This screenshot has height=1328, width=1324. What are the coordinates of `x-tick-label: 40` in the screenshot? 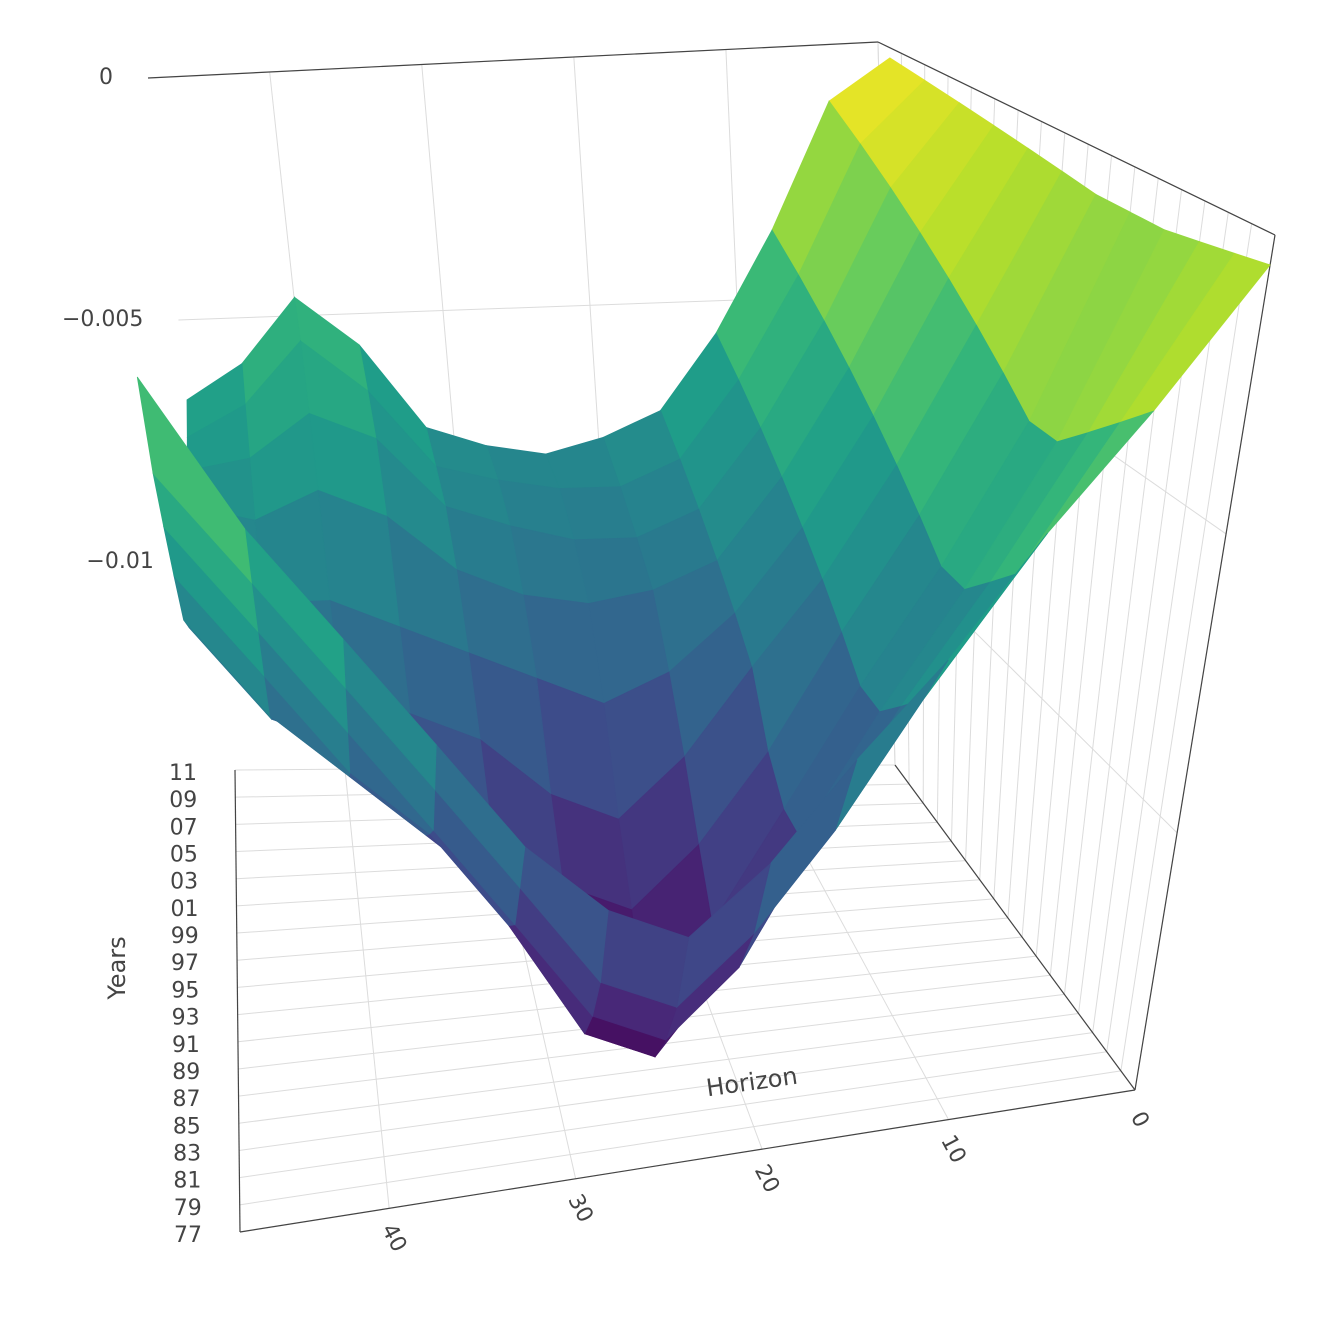 It's located at (393, 1238).